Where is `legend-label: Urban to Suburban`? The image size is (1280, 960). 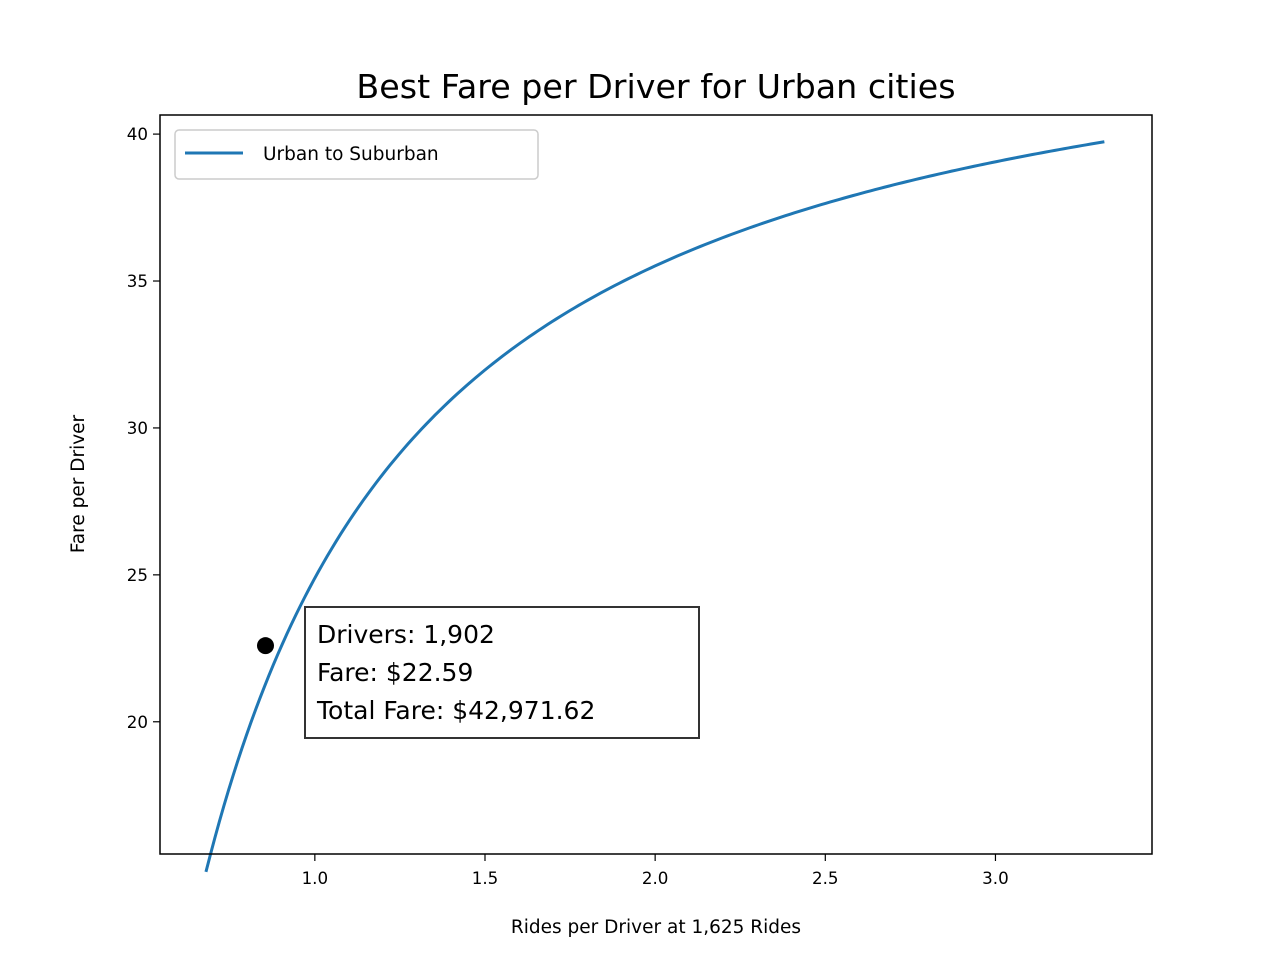 legend-label: Urban to Suburban is located at coordinates (351, 154).